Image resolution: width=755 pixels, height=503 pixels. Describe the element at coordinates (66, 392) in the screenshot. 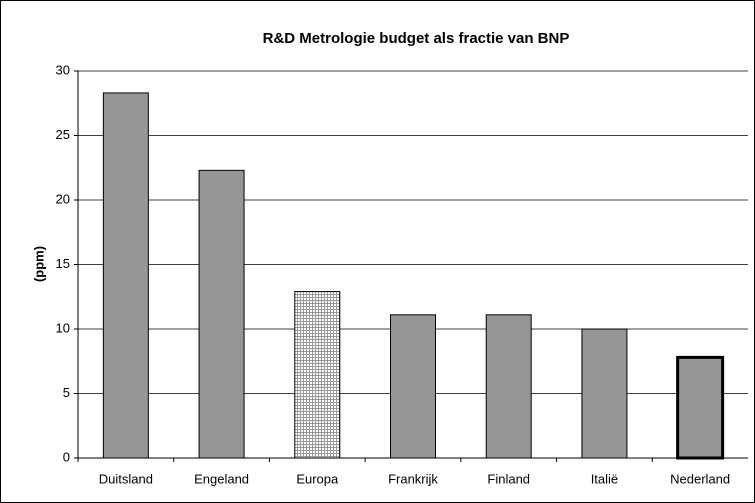

I see `y-tick-label: 5` at that location.